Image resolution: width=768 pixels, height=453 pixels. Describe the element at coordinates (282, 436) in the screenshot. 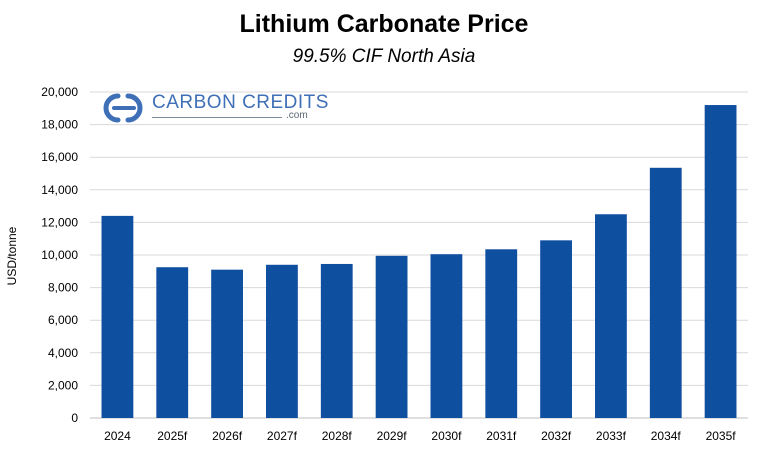

I see `x-tick-label: 2027f` at that location.